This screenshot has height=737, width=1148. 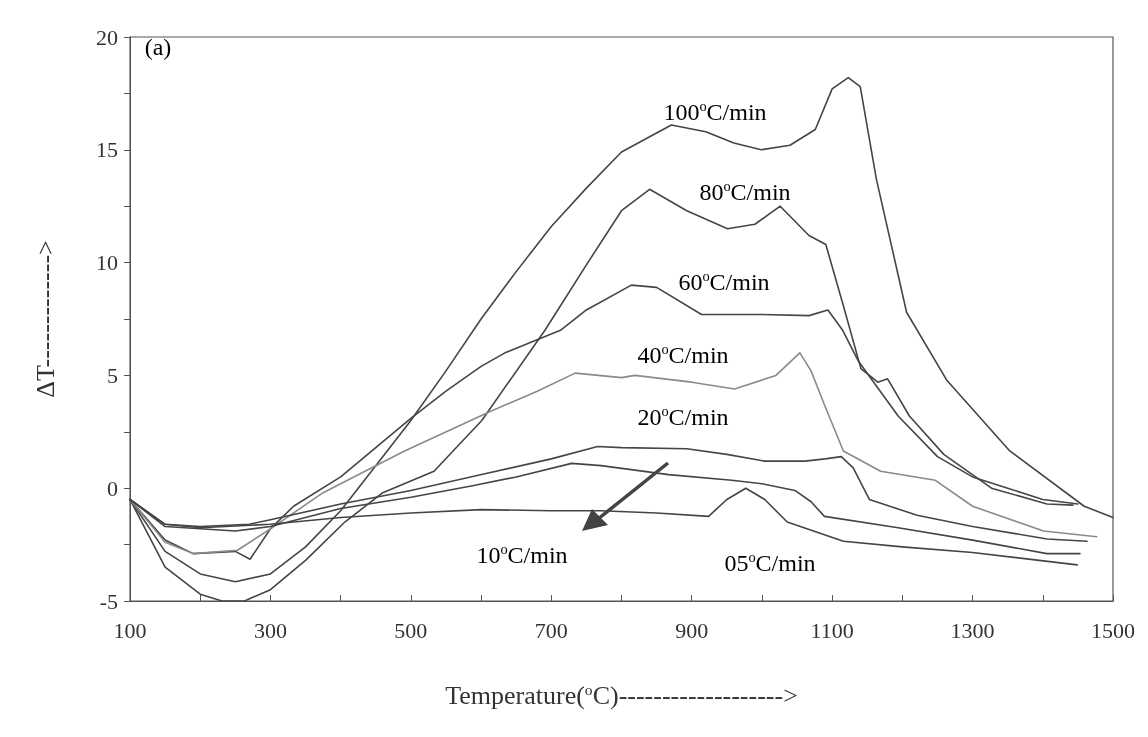 I want to click on x-tick-label: 700, so click(x=551, y=630).